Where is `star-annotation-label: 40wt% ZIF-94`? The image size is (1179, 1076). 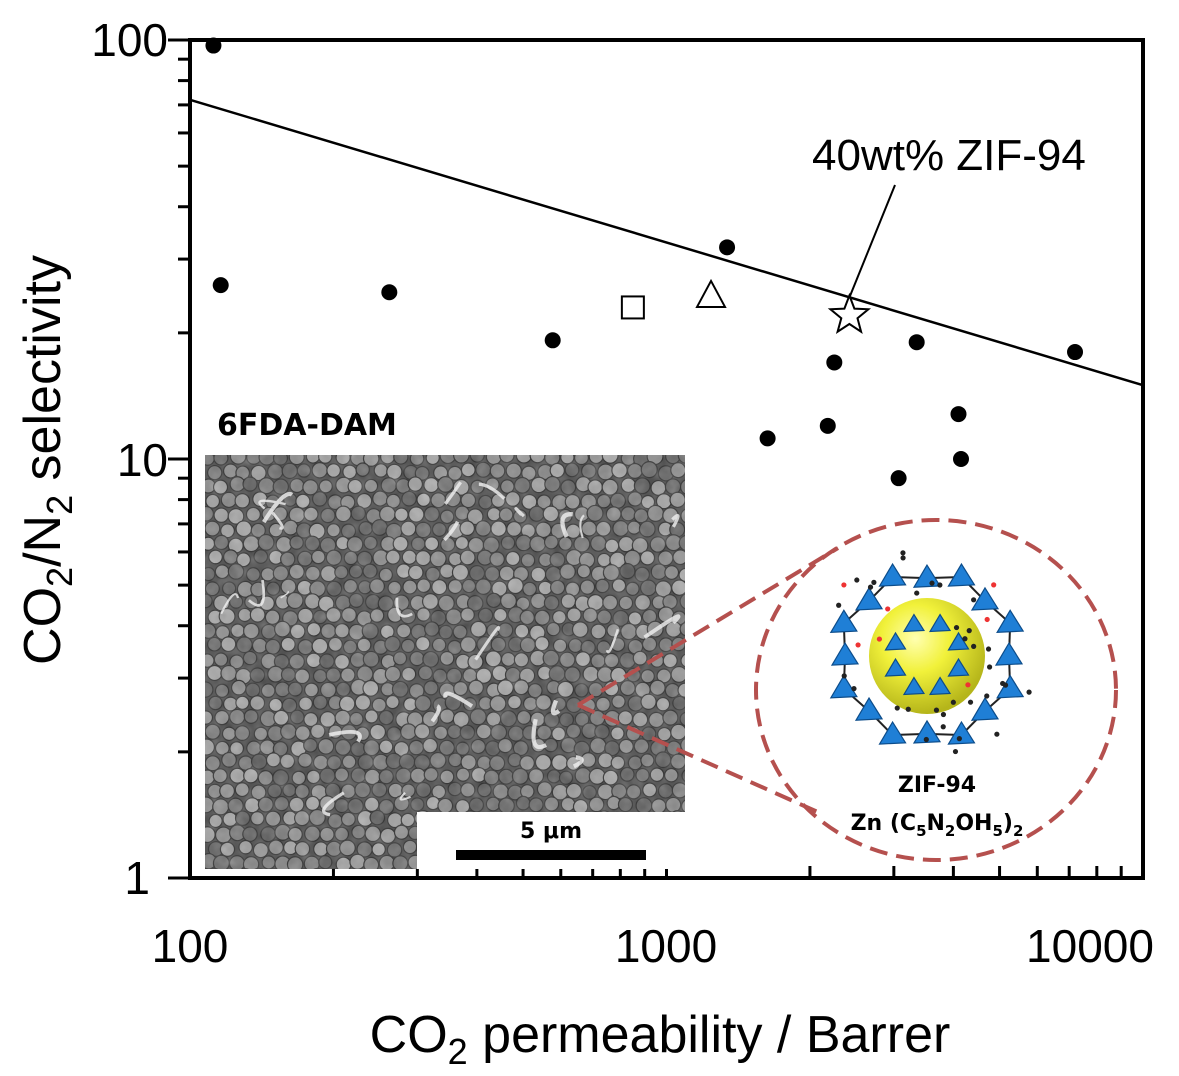
star-annotation-label: 40wt% ZIF-94 is located at coordinates (949, 155).